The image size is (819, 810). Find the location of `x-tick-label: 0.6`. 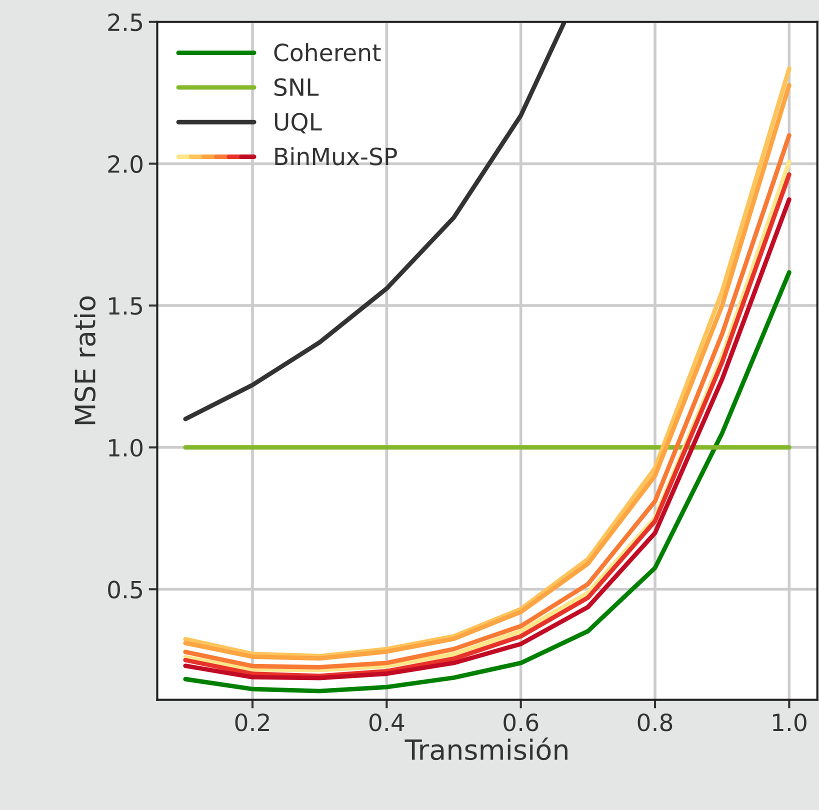

x-tick-label: 0.6 is located at coordinates (521, 722).